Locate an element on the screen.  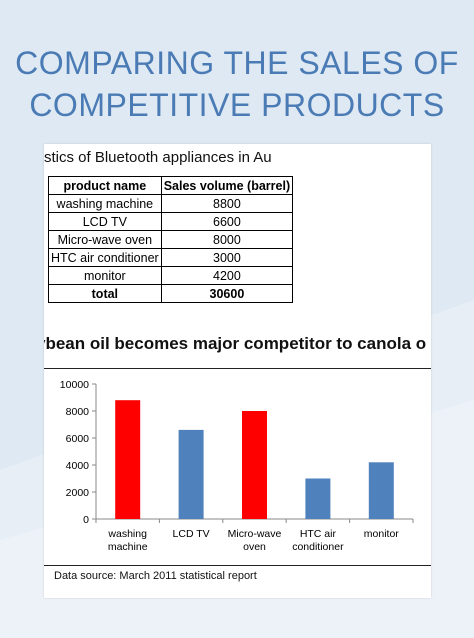
sales-cell: 8000 is located at coordinates (227, 239).